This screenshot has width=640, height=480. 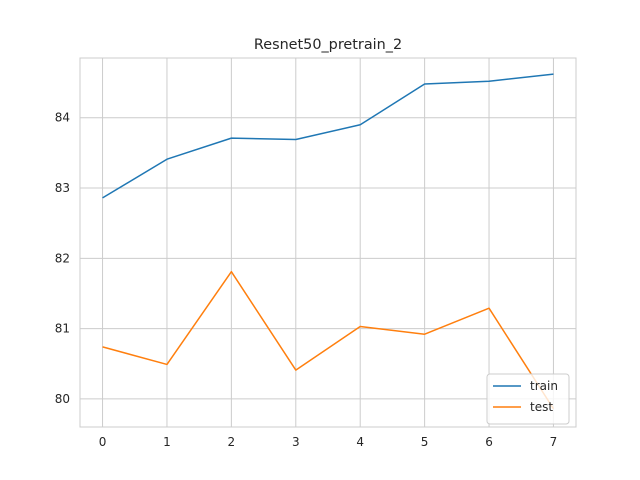 I want to click on x-tick-label: 3, so click(x=296, y=442).